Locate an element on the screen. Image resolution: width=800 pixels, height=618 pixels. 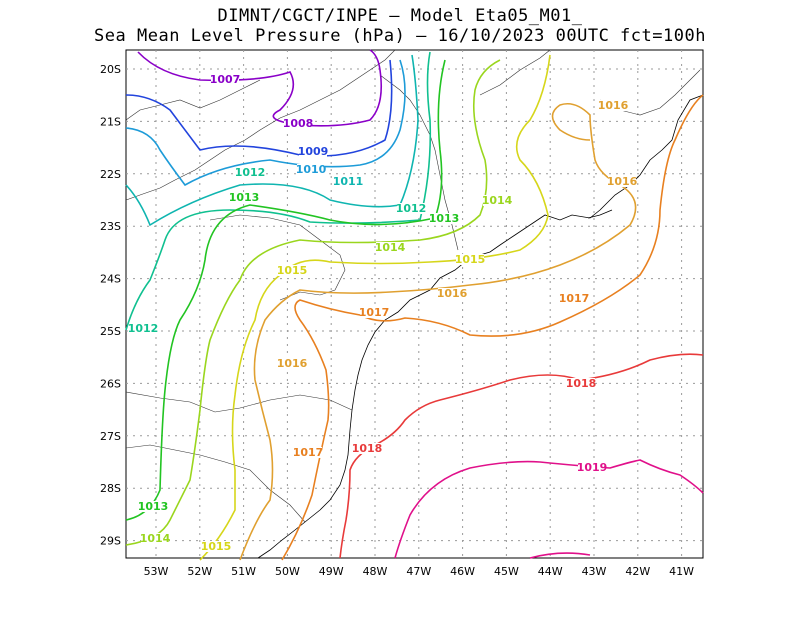
contour-label: 1019 is located at coordinates (592, 467).